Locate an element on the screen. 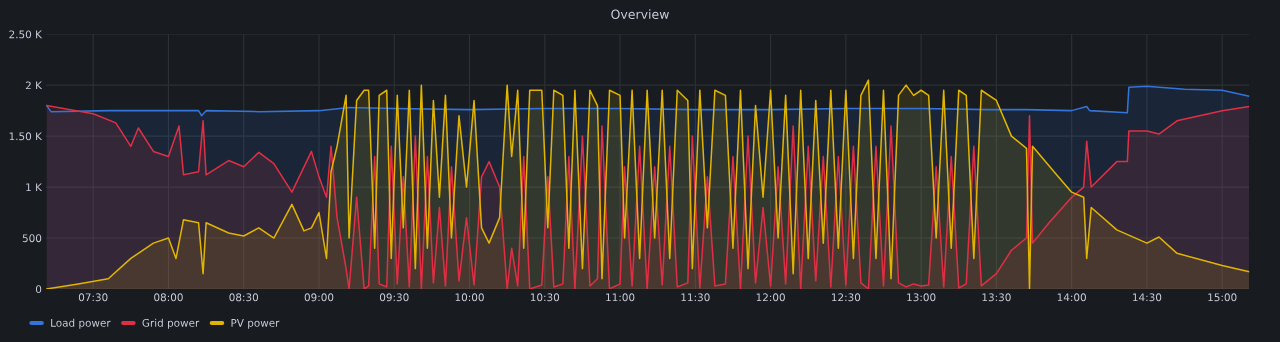 Image resolution: width=1280 pixels, height=342 pixels. legend-label: Grid power is located at coordinates (171, 323).